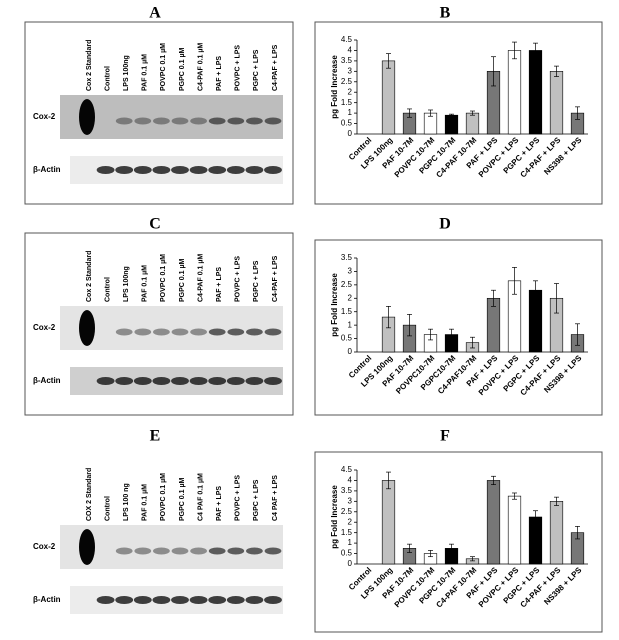 Image resolution: width=619 pixels, height=640 pixels. What do you see at coordinates (350, 112) in the screenshot?
I see `y-tick-label: 1` at bounding box center [350, 112].